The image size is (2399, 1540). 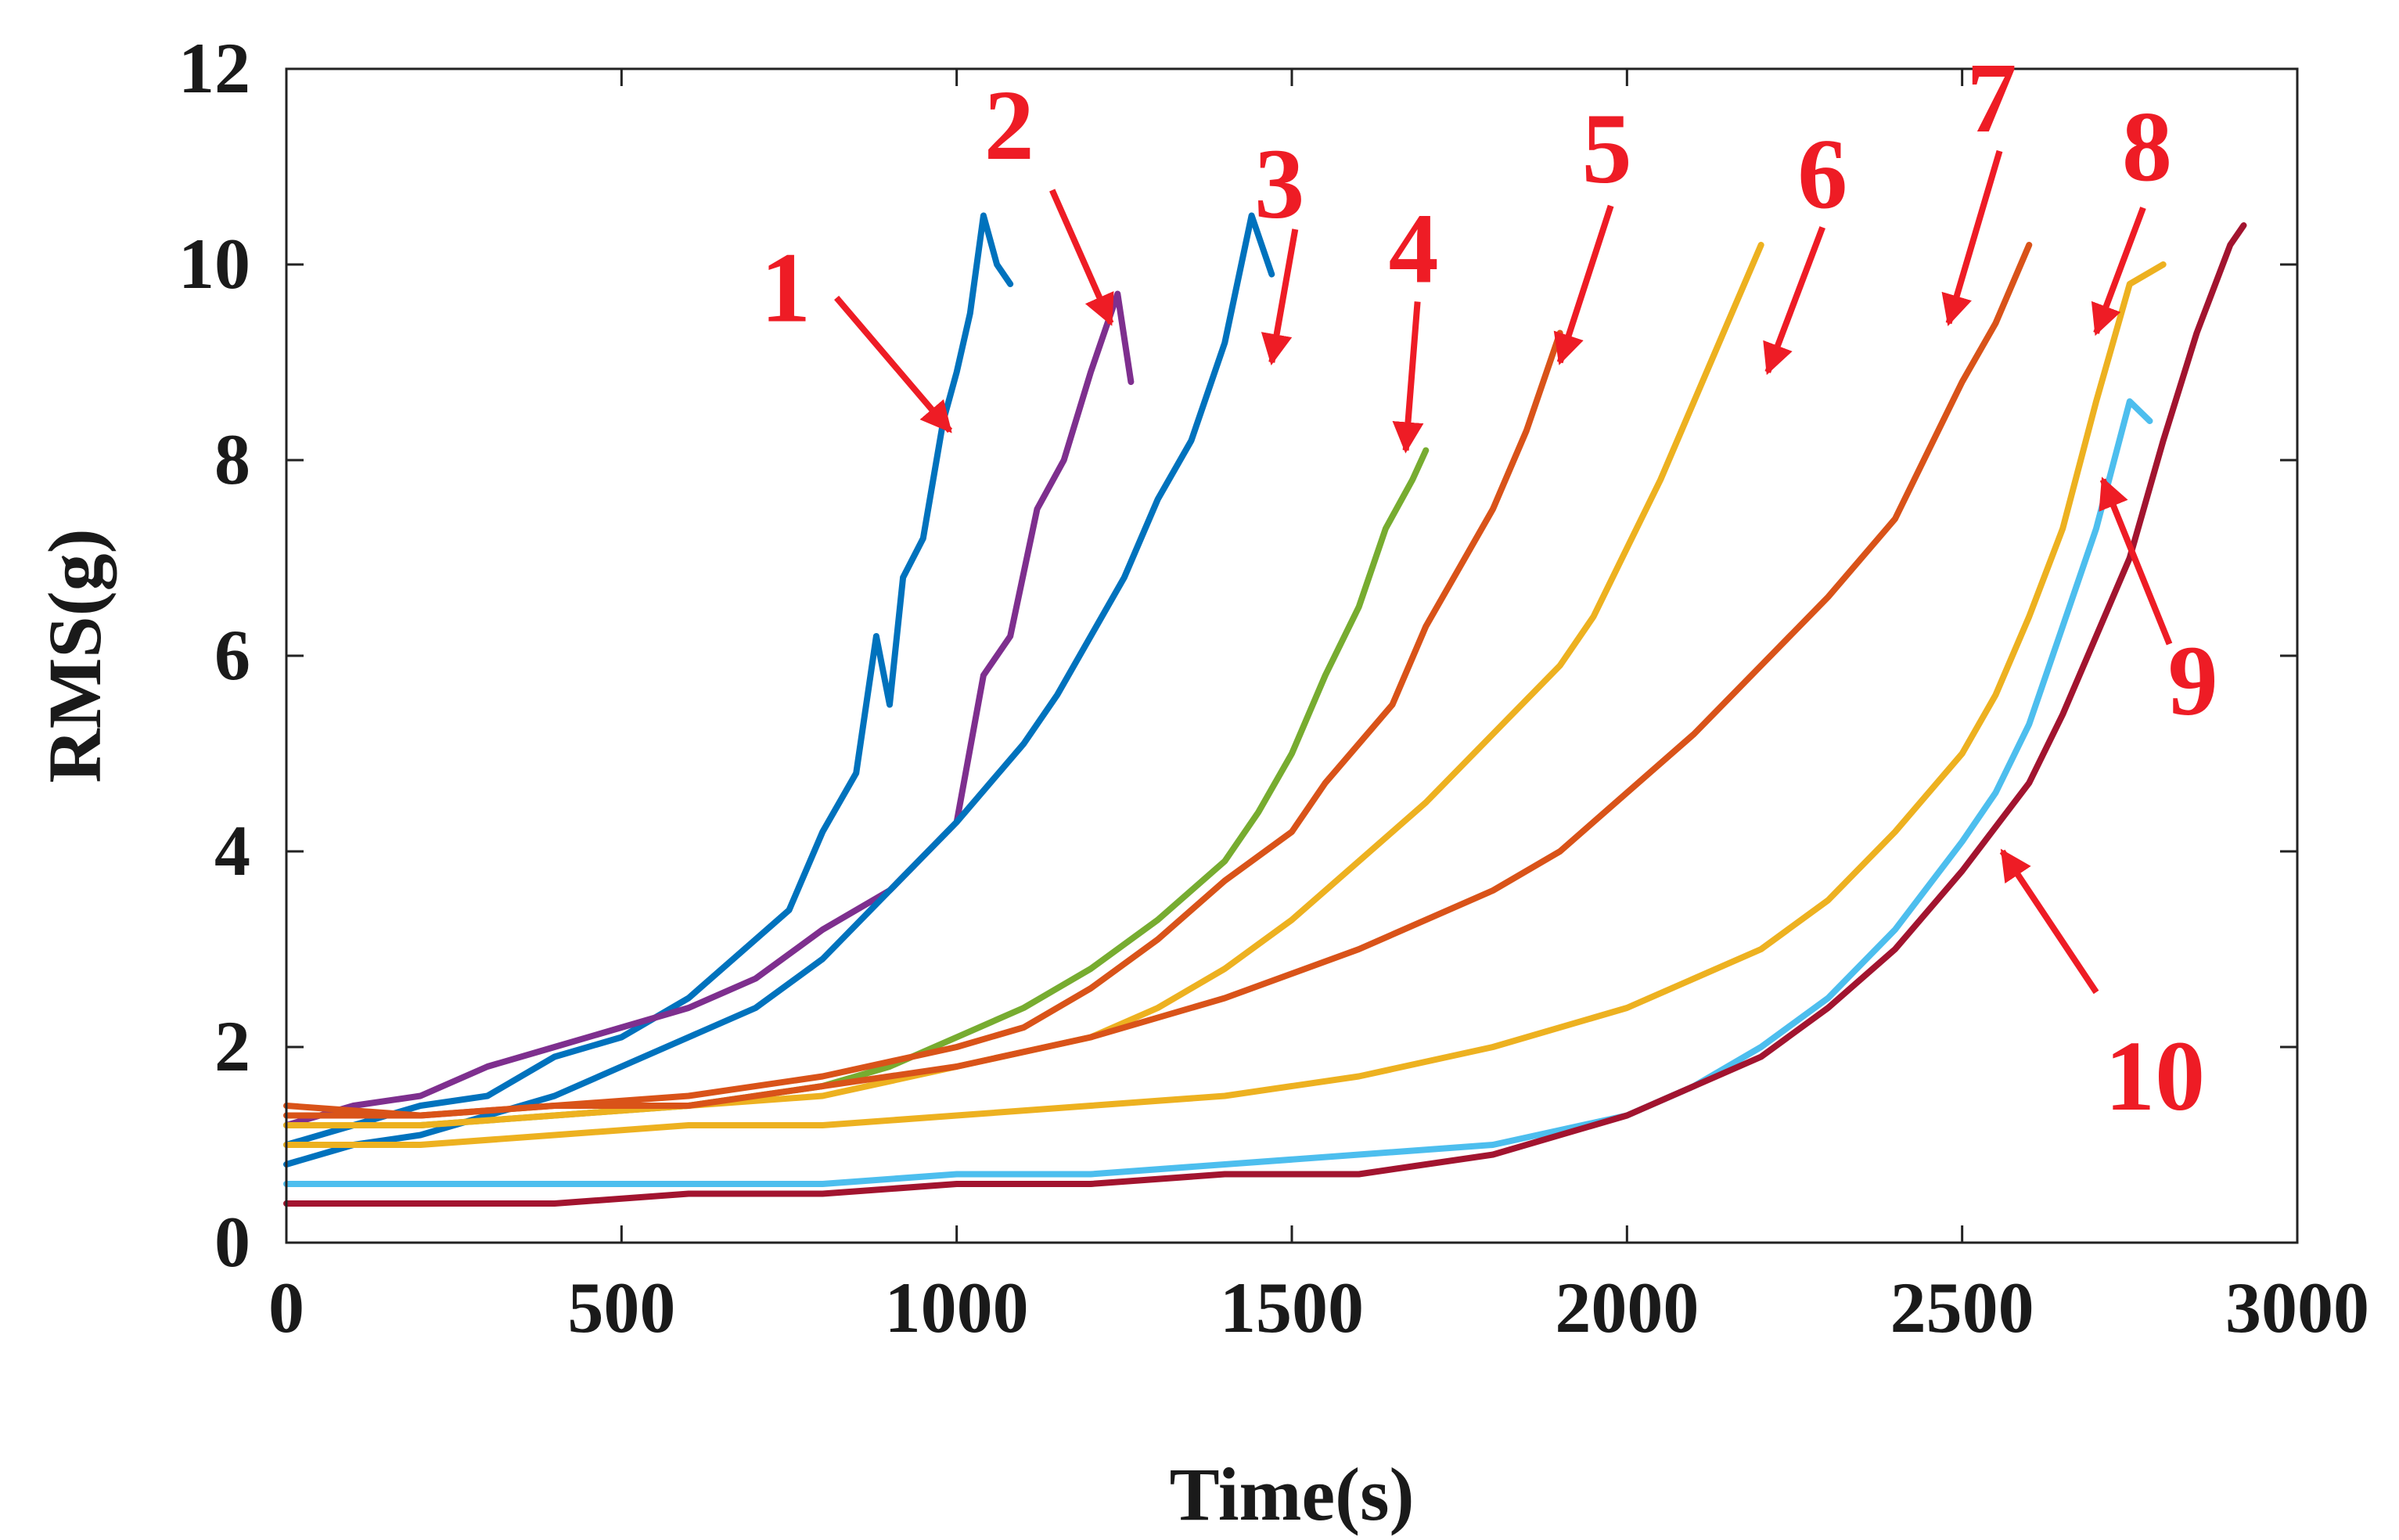 What do you see at coordinates (214, 264) in the screenshot?
I see `y-tick-label: 10` at bounding box center [214, 264].